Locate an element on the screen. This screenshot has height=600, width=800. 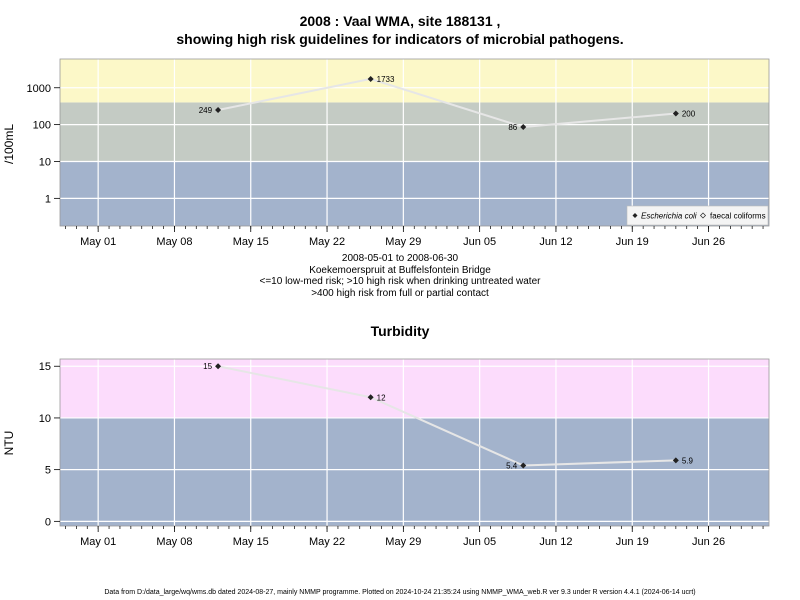
pathogen-y-tick-label: 1000 is located at coordinates (39, 89).